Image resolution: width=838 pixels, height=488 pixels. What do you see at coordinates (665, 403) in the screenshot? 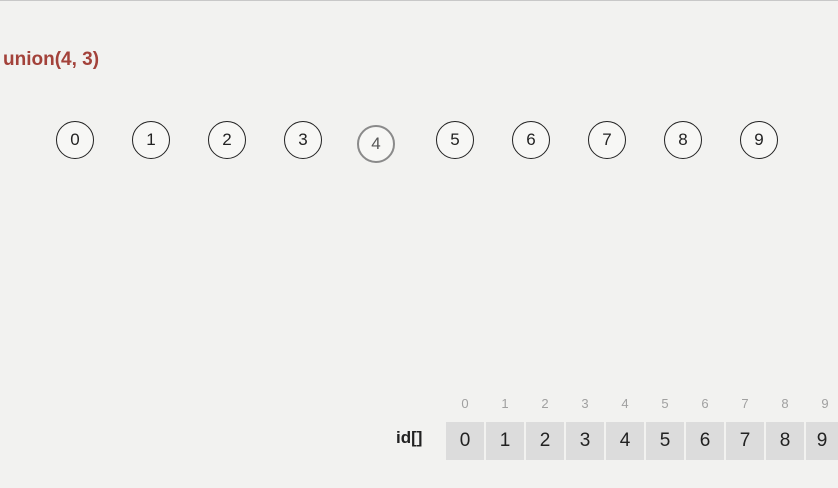
I see `array-index-5: 5` at bounding box center [665, 403].